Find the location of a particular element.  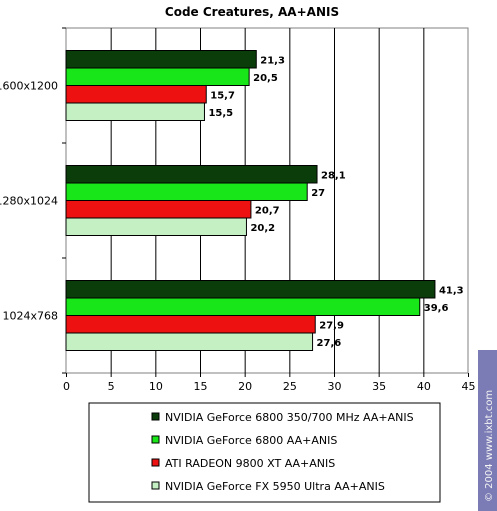

x-tick-label: 30 is located at coordinates (335, 386).